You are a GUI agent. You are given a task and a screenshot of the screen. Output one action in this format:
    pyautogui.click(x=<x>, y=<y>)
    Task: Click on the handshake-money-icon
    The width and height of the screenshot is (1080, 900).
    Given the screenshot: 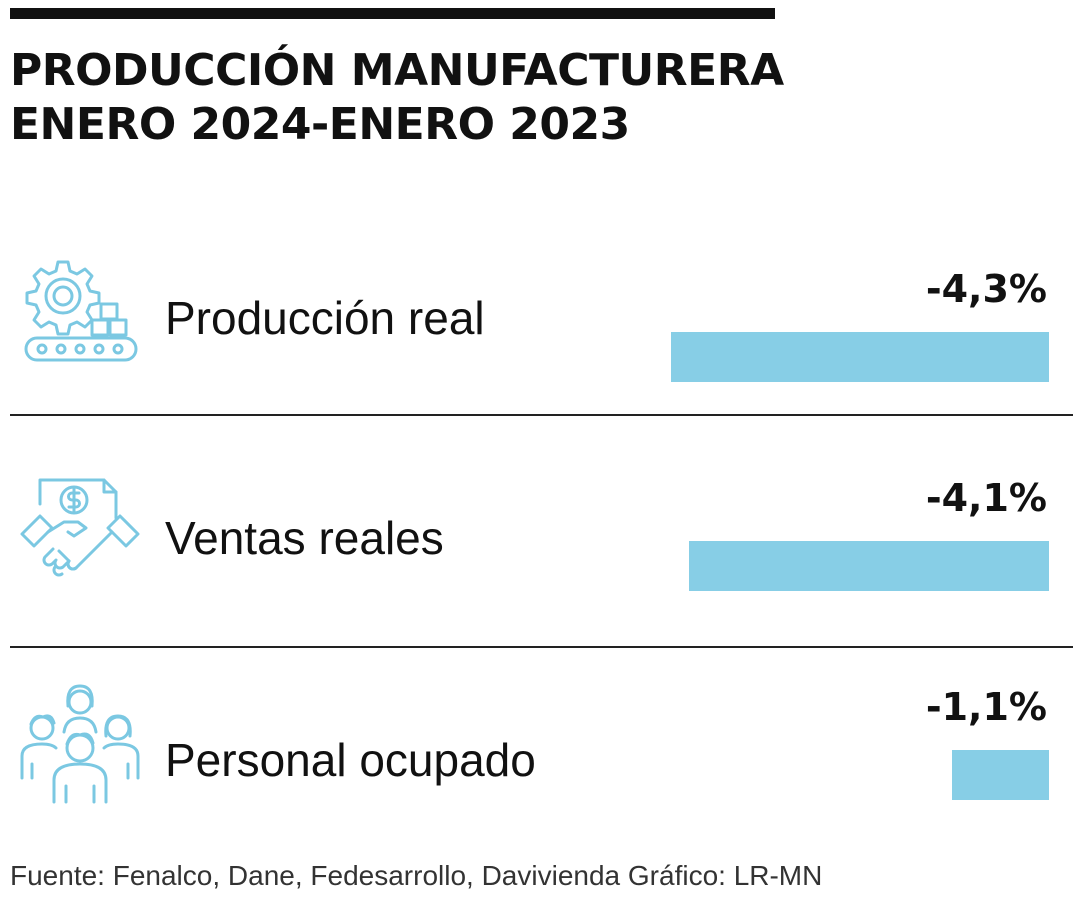 What is the action you would take?
    pyautogui.click(x=80, y=536)
    